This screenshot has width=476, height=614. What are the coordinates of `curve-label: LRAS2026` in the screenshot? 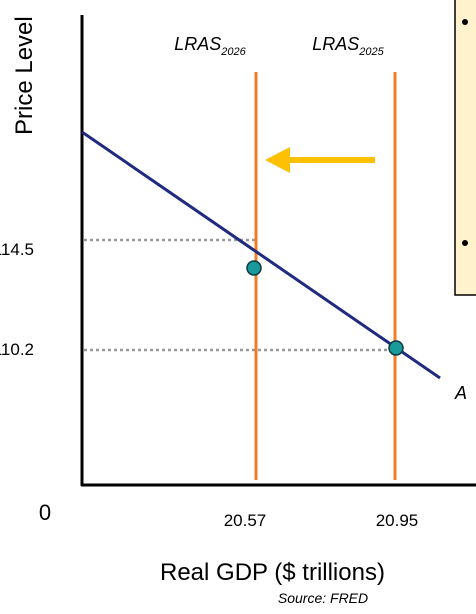 It's located at (210, 46).